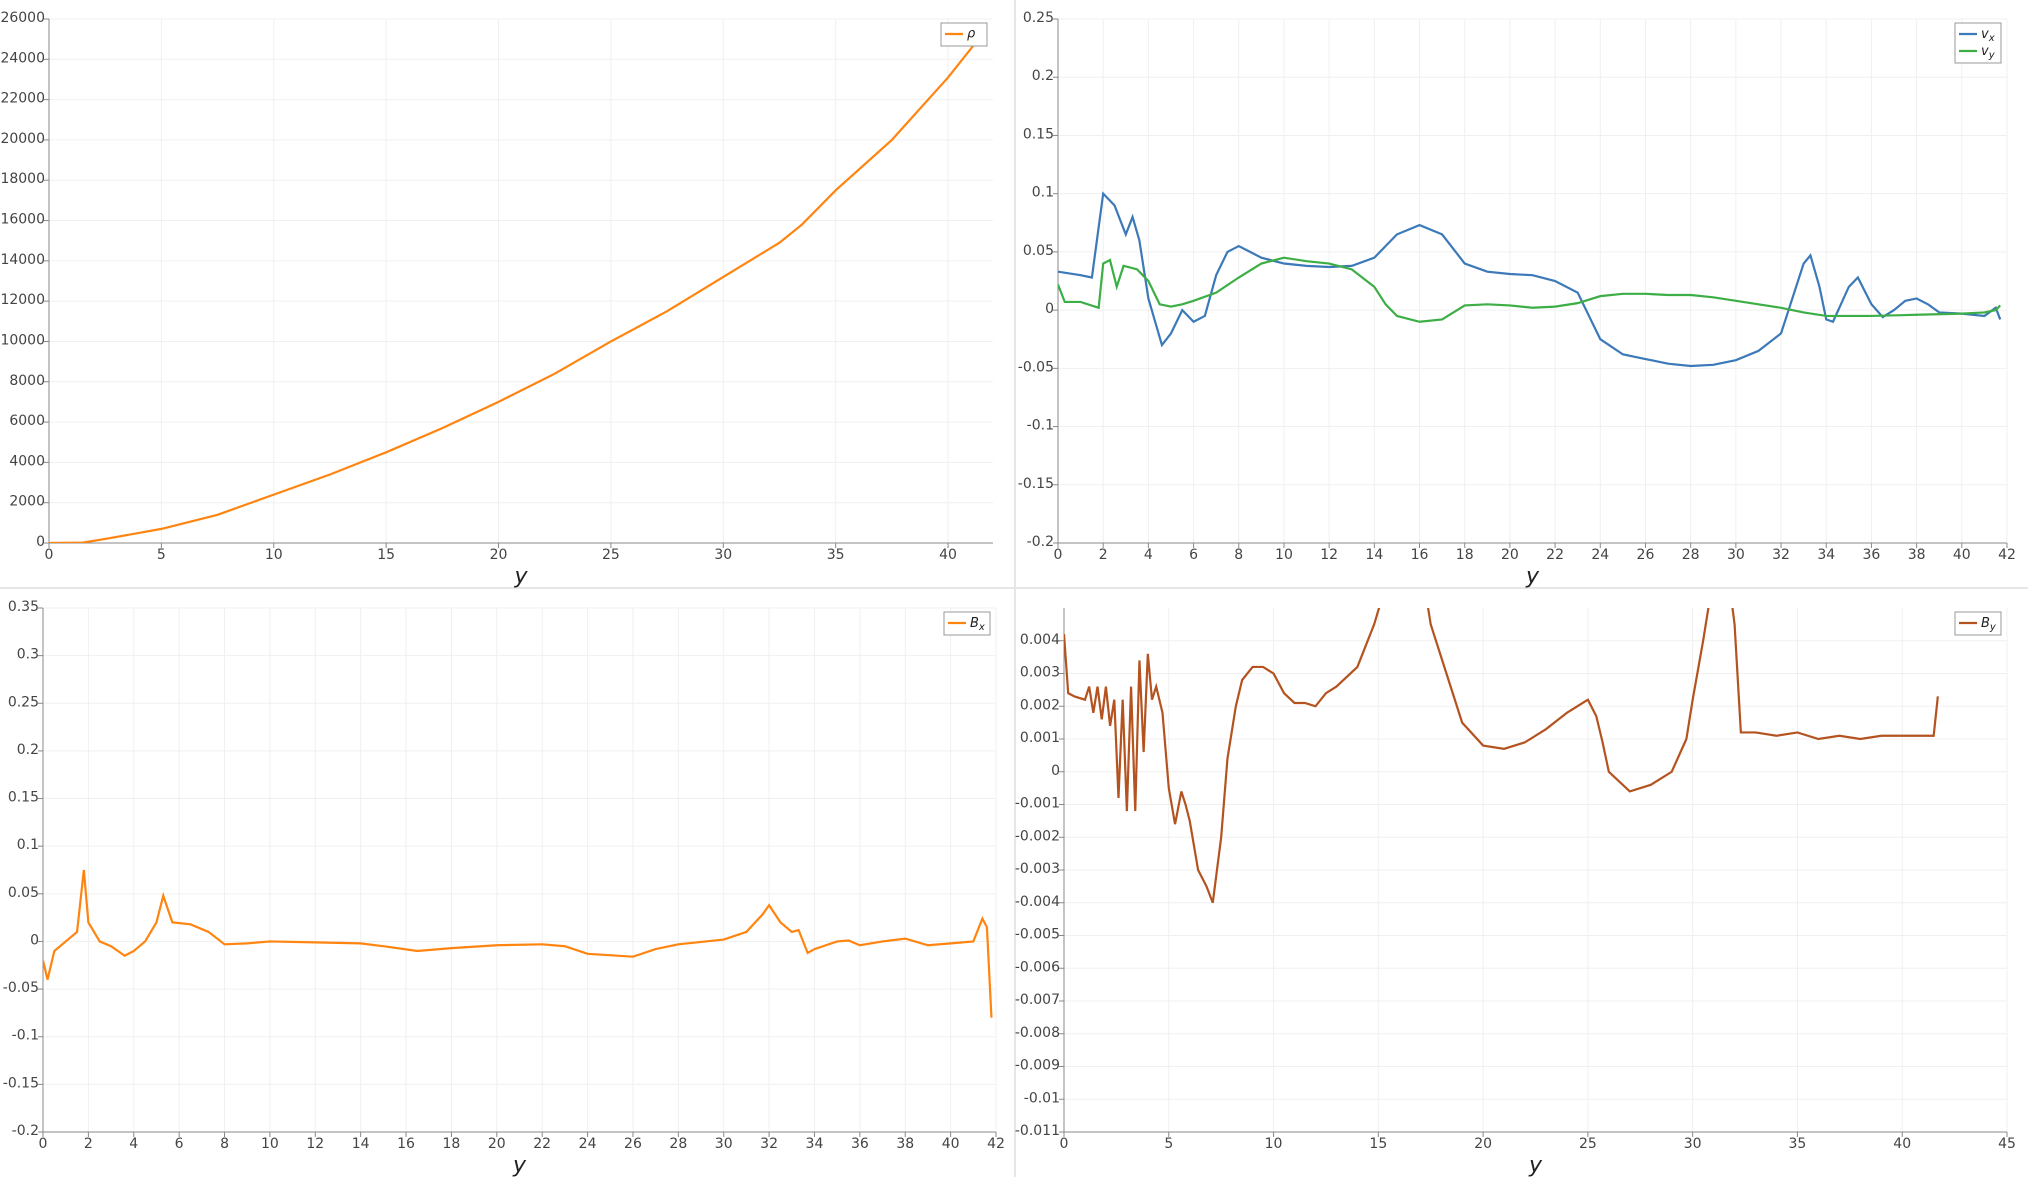 The image size is (2028, 1177). Describe the element at coordinates (1055, 771) in the screenshot. I see `y-tick-label: 0` at that location.